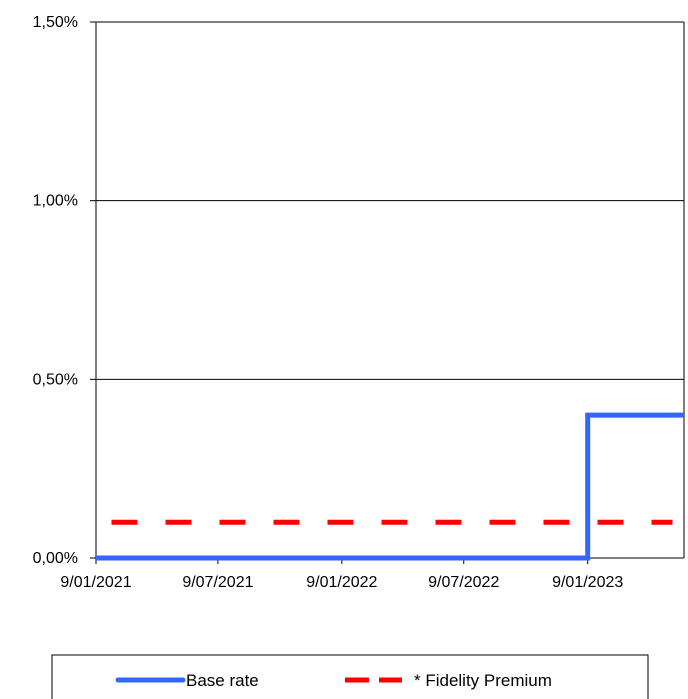 This screenshot has height=699, width=688. I want to click on y-tick-label-0: 0,00%, so click(55, 558).